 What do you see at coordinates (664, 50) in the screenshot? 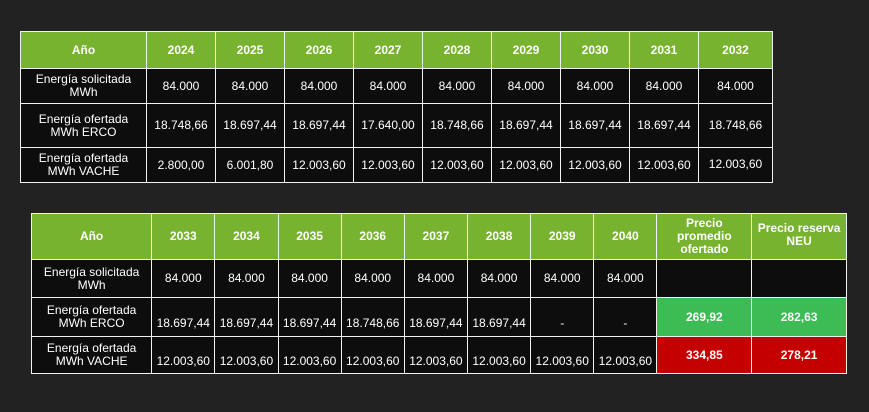
I see `year-cell: 2031` at bounding box center [664, 50].